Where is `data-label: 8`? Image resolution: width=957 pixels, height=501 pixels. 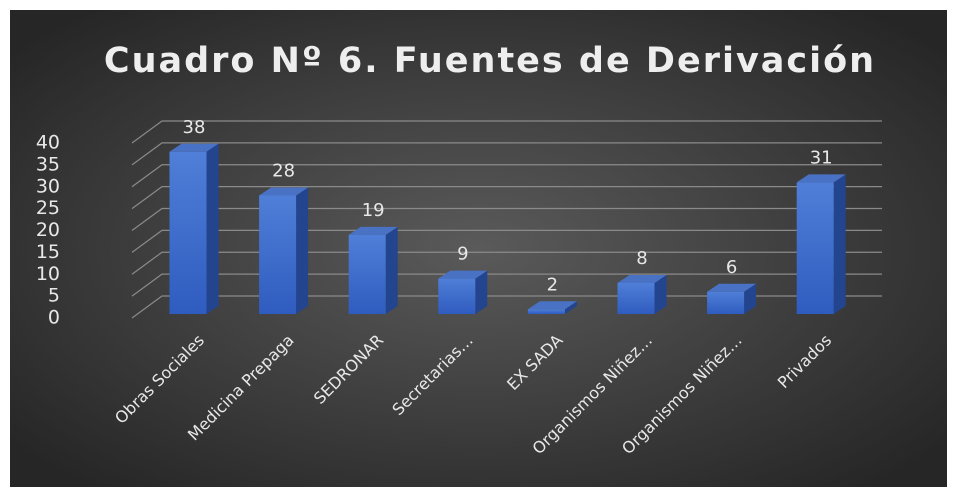
data-label: 8 is located at coordinates (641, 258).